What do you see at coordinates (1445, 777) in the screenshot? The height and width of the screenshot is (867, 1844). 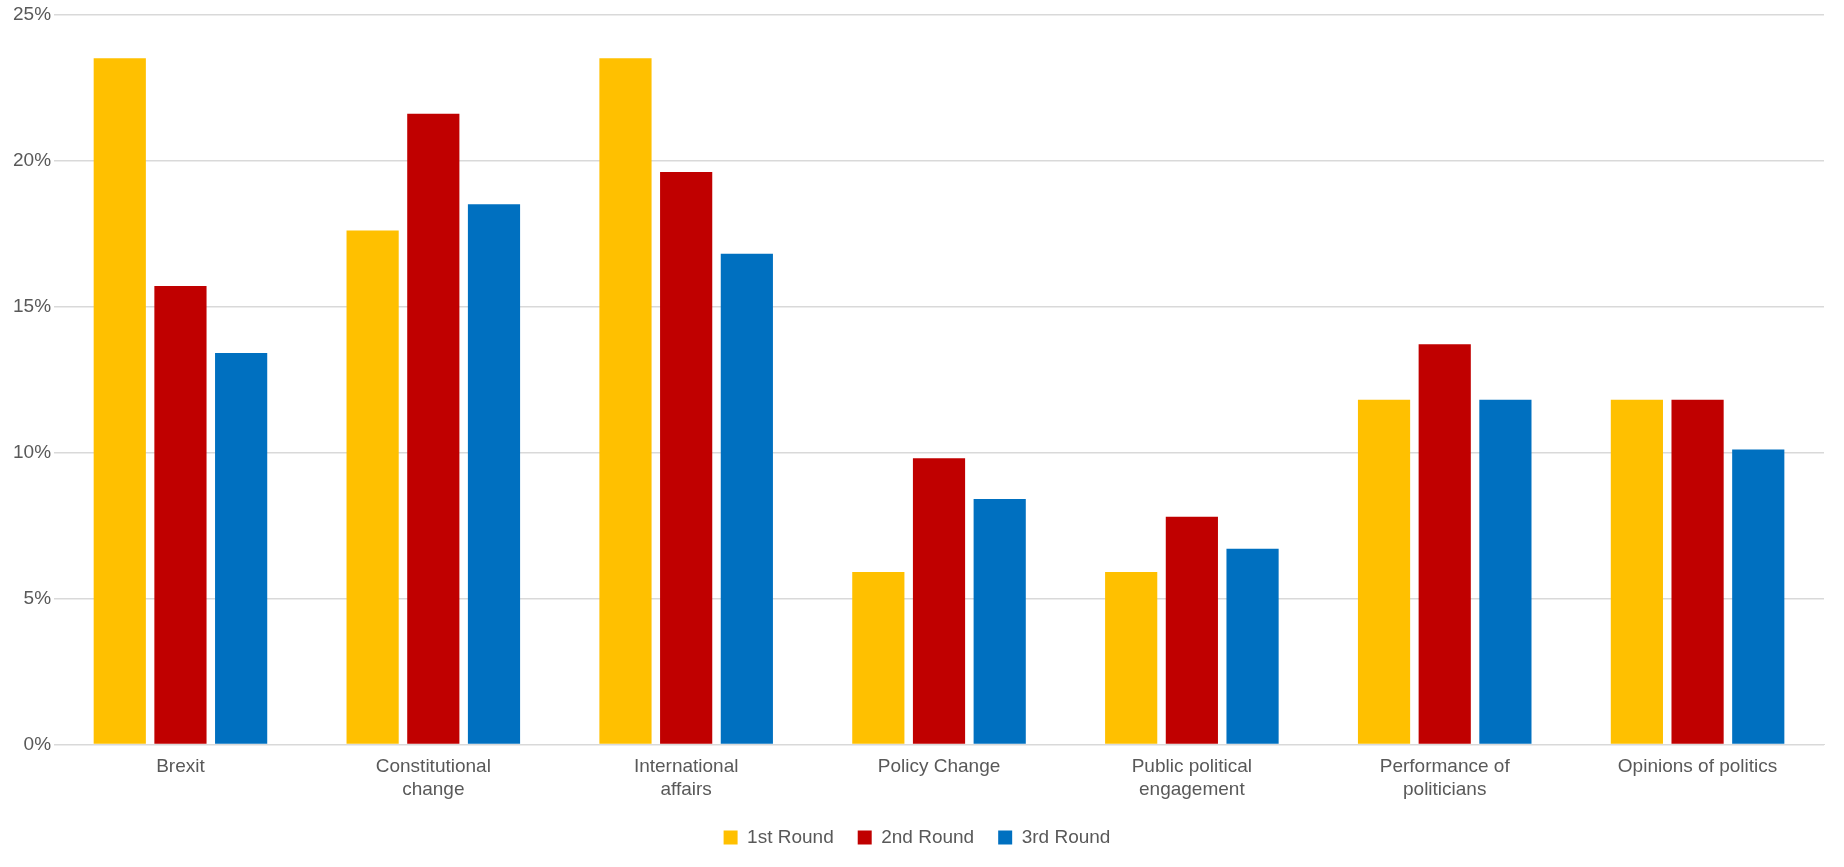 I see `x-tick-label: Performance of politicians` at bounding box center [1445, 777].